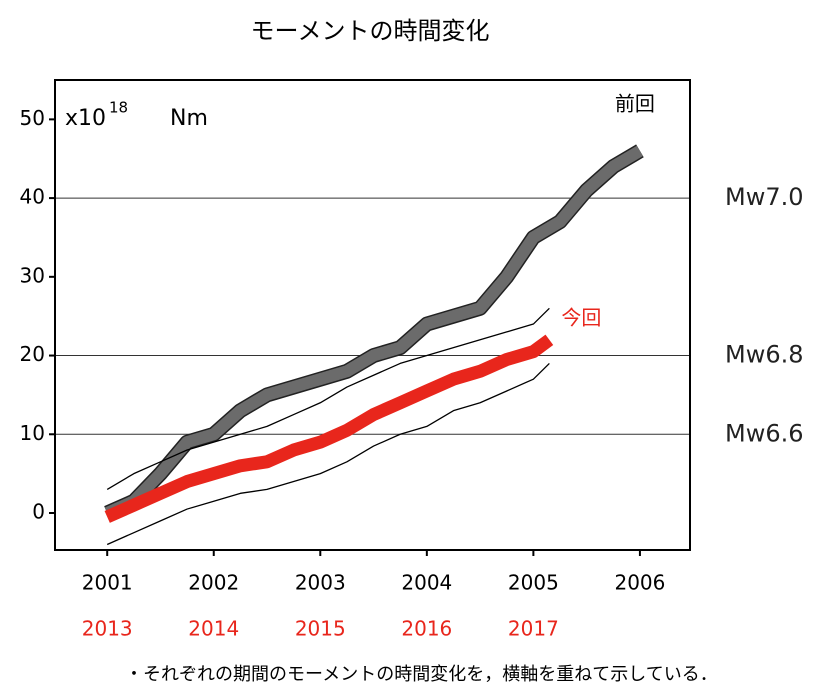  What do you see at coordinates (764, 197) in the screenshot?
I see `reference-label: Mw7.0` at bounding box center [764, 197].